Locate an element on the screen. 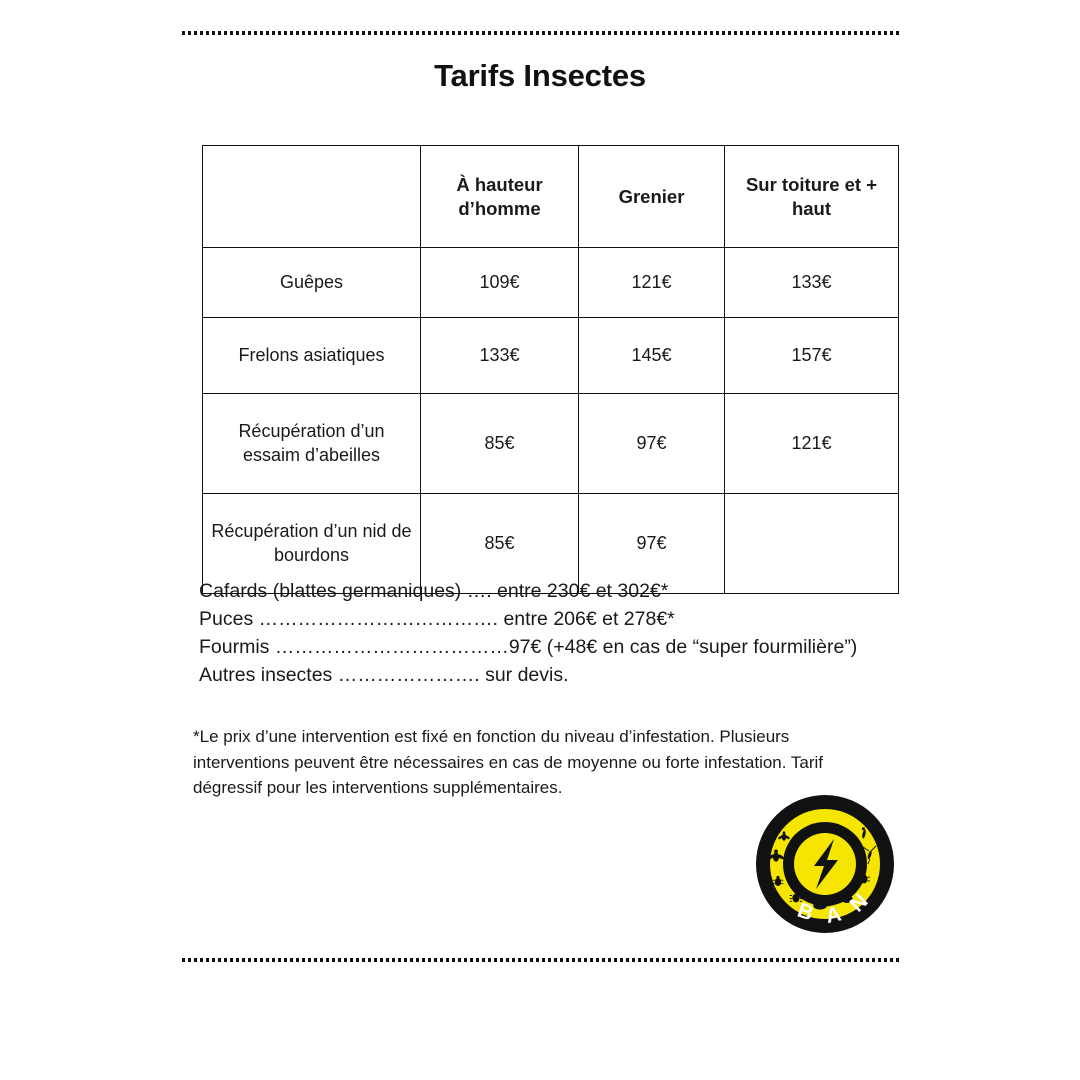 This screenshot has width=1080, height=1080. table-row: Frelons asiatiques 133€ 145€ 157€ is located at coordinates (550, 355).